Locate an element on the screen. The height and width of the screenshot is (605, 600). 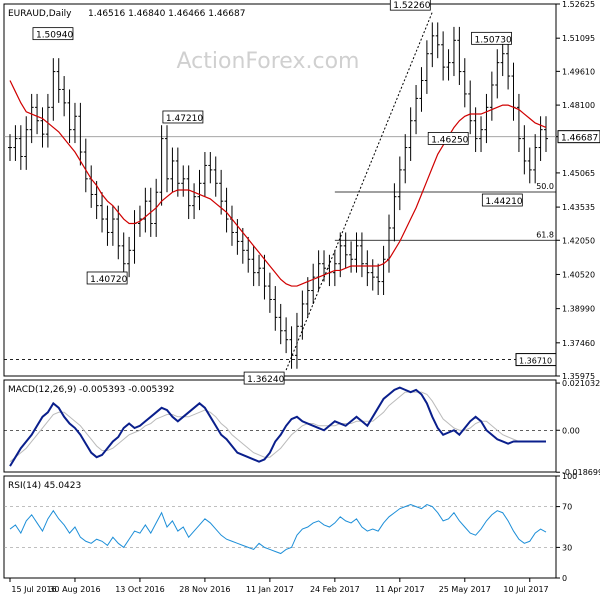
price-callout: 1.47210 is located at coordinates (184, 119).